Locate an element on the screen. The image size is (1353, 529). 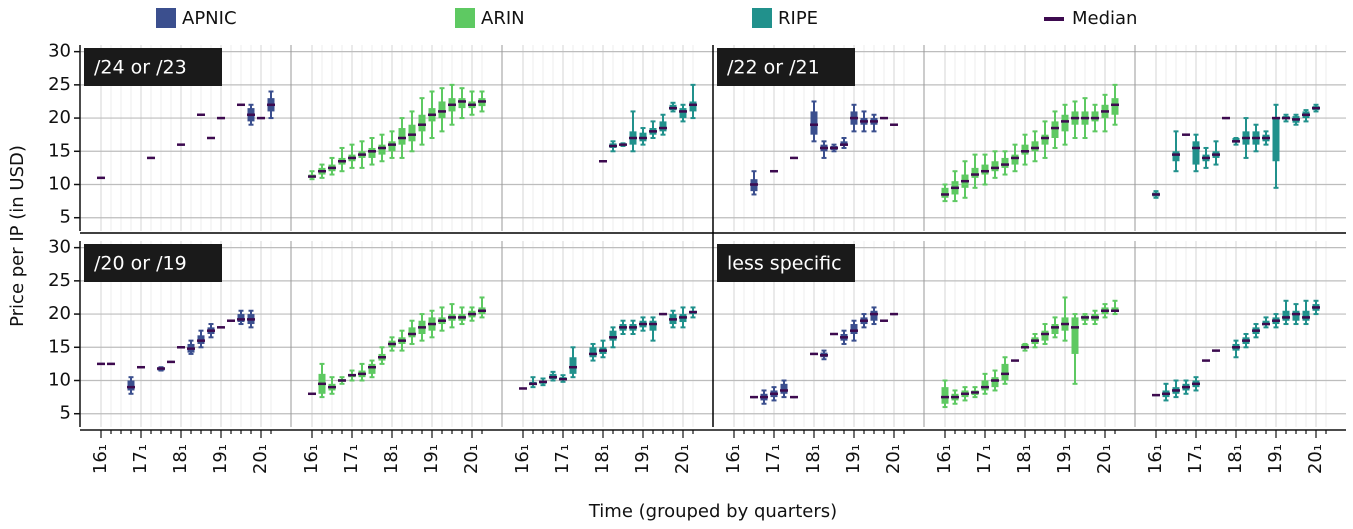
legend-label: Median is located at coordinates (1104, 18).